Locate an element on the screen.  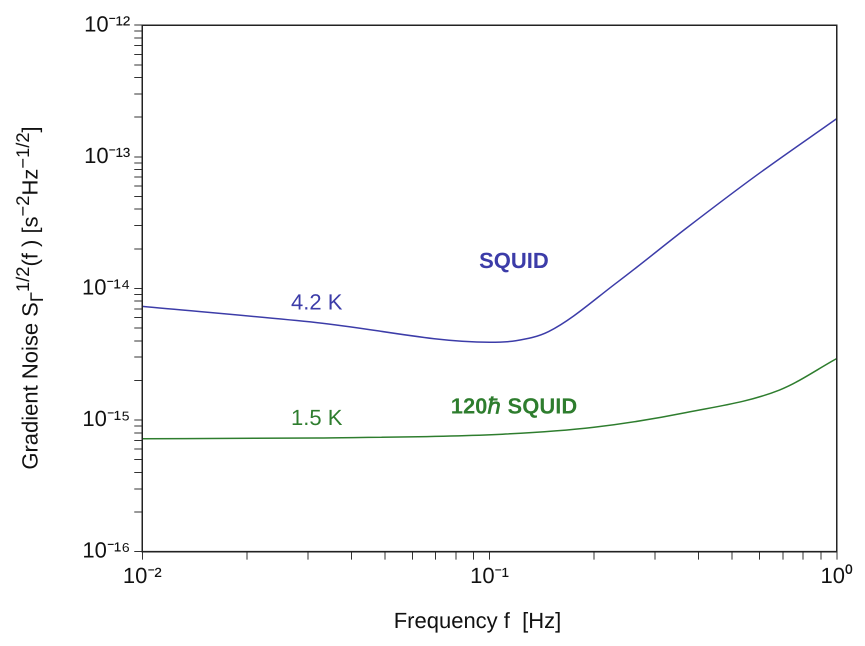
y-tick-label: 10⁻¹² is located at coordinates (107, 23).